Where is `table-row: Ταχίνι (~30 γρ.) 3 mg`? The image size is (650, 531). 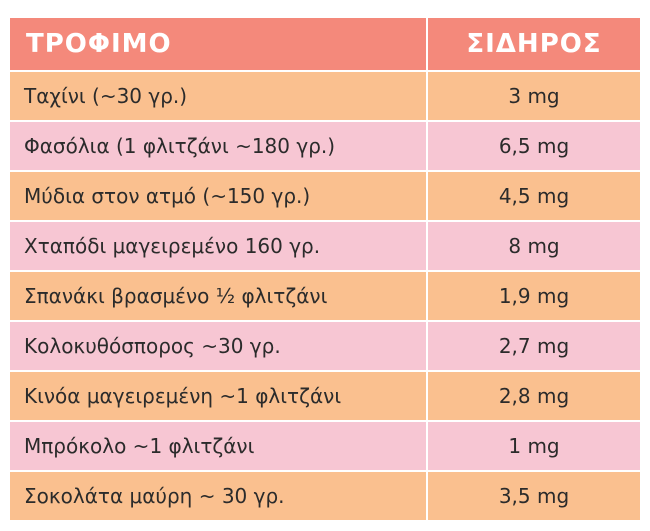 table-row: Ταχίνι (~30 γρ.) 3 mg is located at coordinates (325, 96).